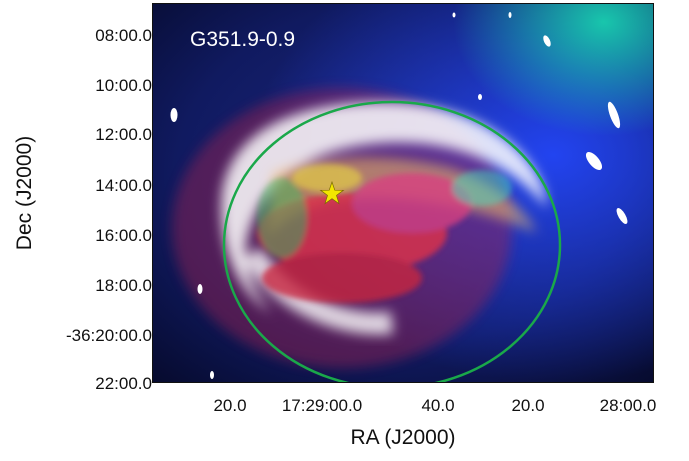 This screenshot has height=461, width=689. I want to click on y-axis-label: Dec (J2000), so click(24, 193).